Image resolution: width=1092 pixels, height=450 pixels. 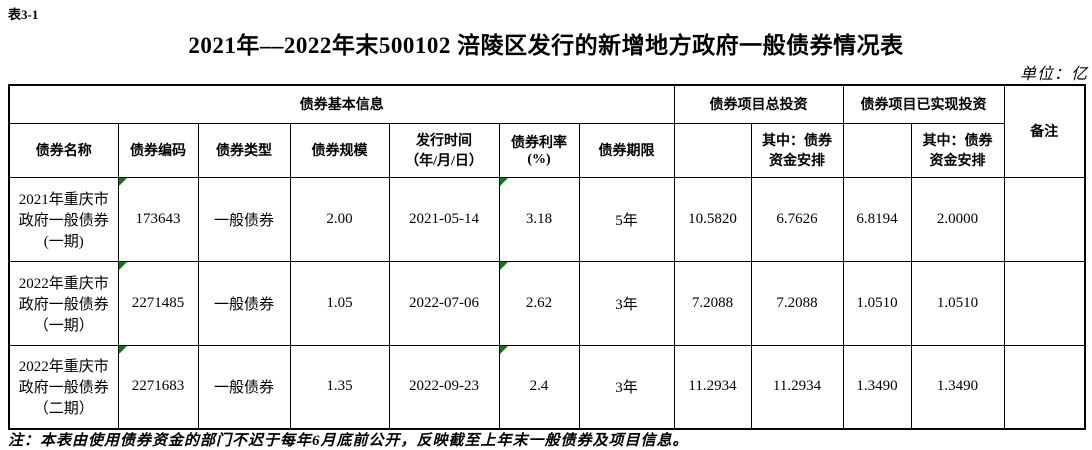 What do you see at coordinates (797, 387) in the screenshot?
I see `cell-total-bond-fund: 11.2934` at bounding box center [797, 387].